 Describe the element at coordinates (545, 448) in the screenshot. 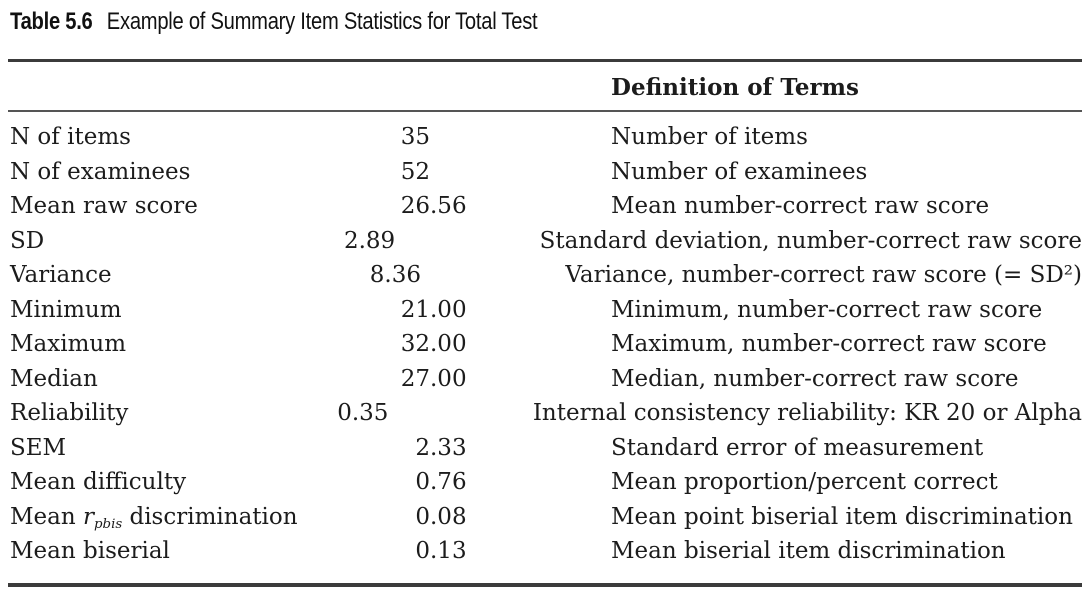

I see `table-row: SEM 2.33 Standard error of measurement` at that location.